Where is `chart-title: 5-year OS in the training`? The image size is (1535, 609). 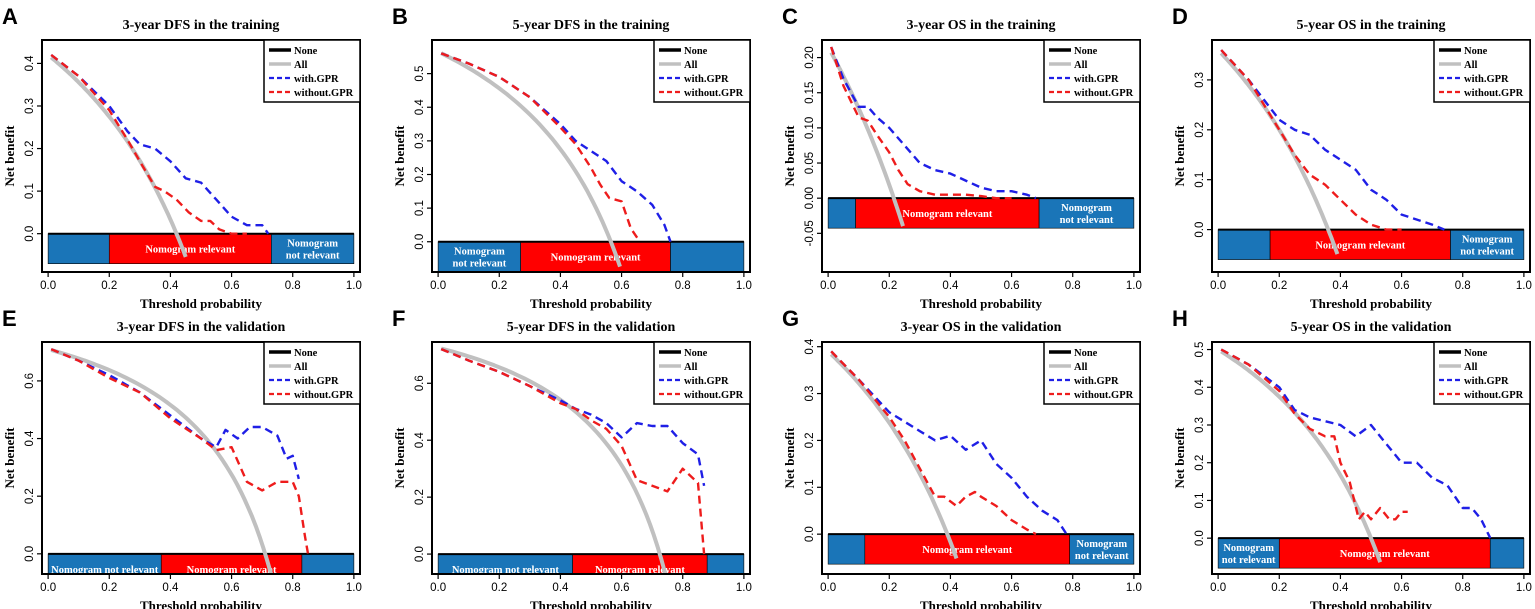 chart-title: 5-year OS in the training is located at coordinates (1370, 25).